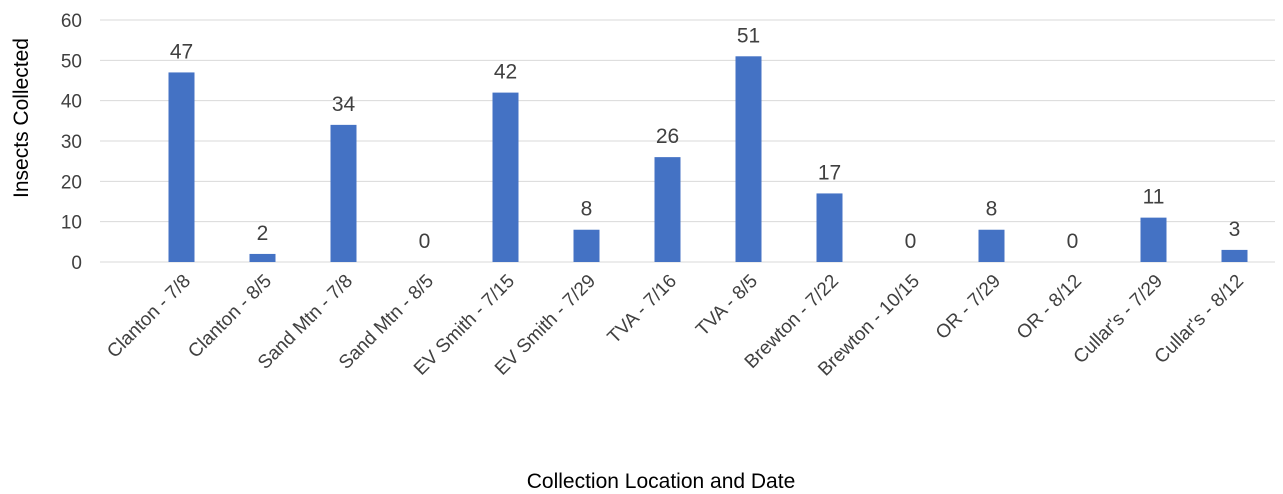  Describe the element at coordinates (230, 317) in the screenshot. I see `x-category-label: Clanton - 8/5` at that location.